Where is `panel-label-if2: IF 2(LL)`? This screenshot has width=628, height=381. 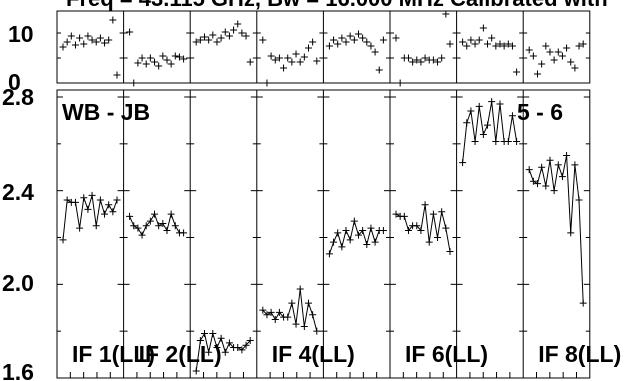
panel-label-if2: IF 2(LL) is located at coordinates (180, 354).